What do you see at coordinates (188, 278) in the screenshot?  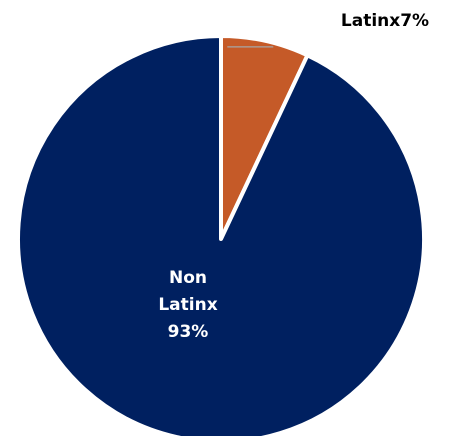 I see `slice-label-non-latinx-line-1: Non` at bounding box center [188, 278].